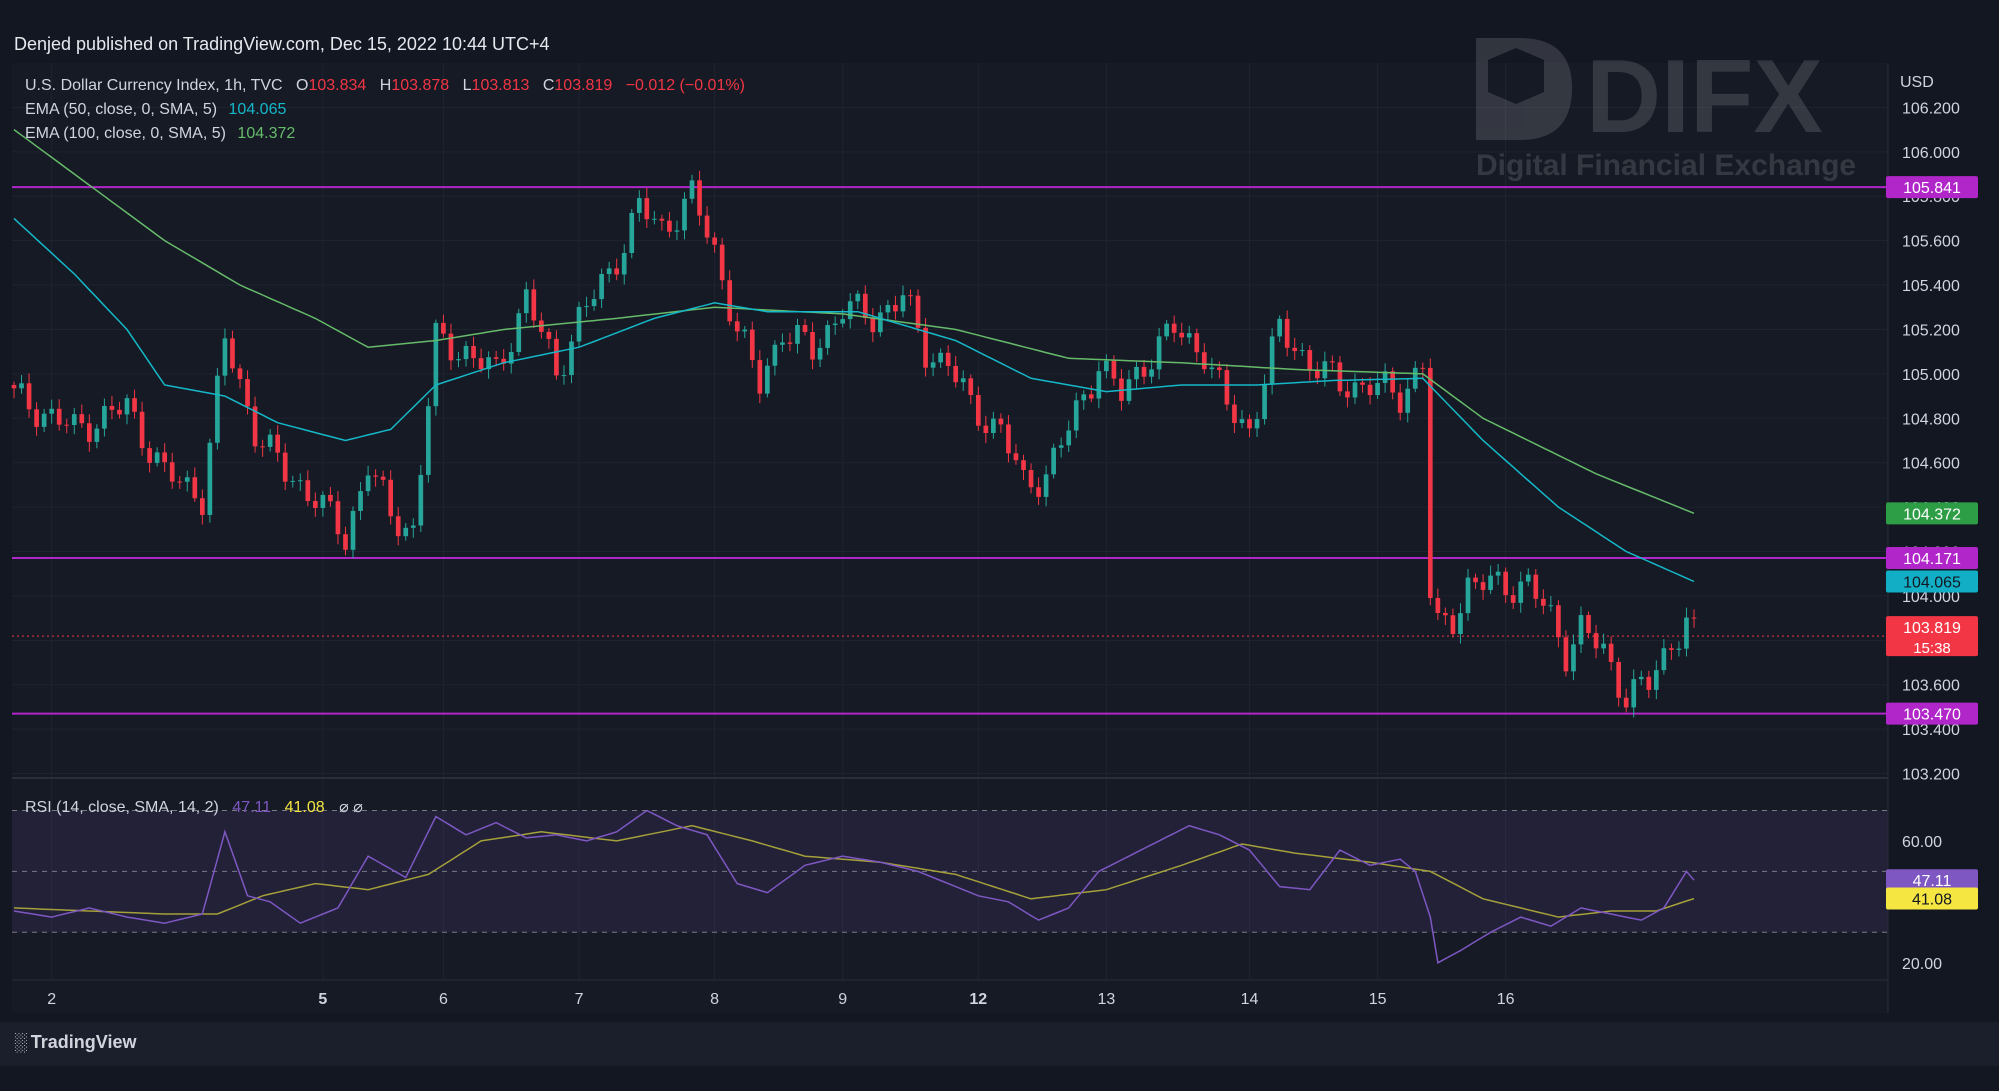 The image size is (1999, 1091). Describe the element at coordinates (714, 999) in the screenshot. I see `time-tick-label: 8` at that location.